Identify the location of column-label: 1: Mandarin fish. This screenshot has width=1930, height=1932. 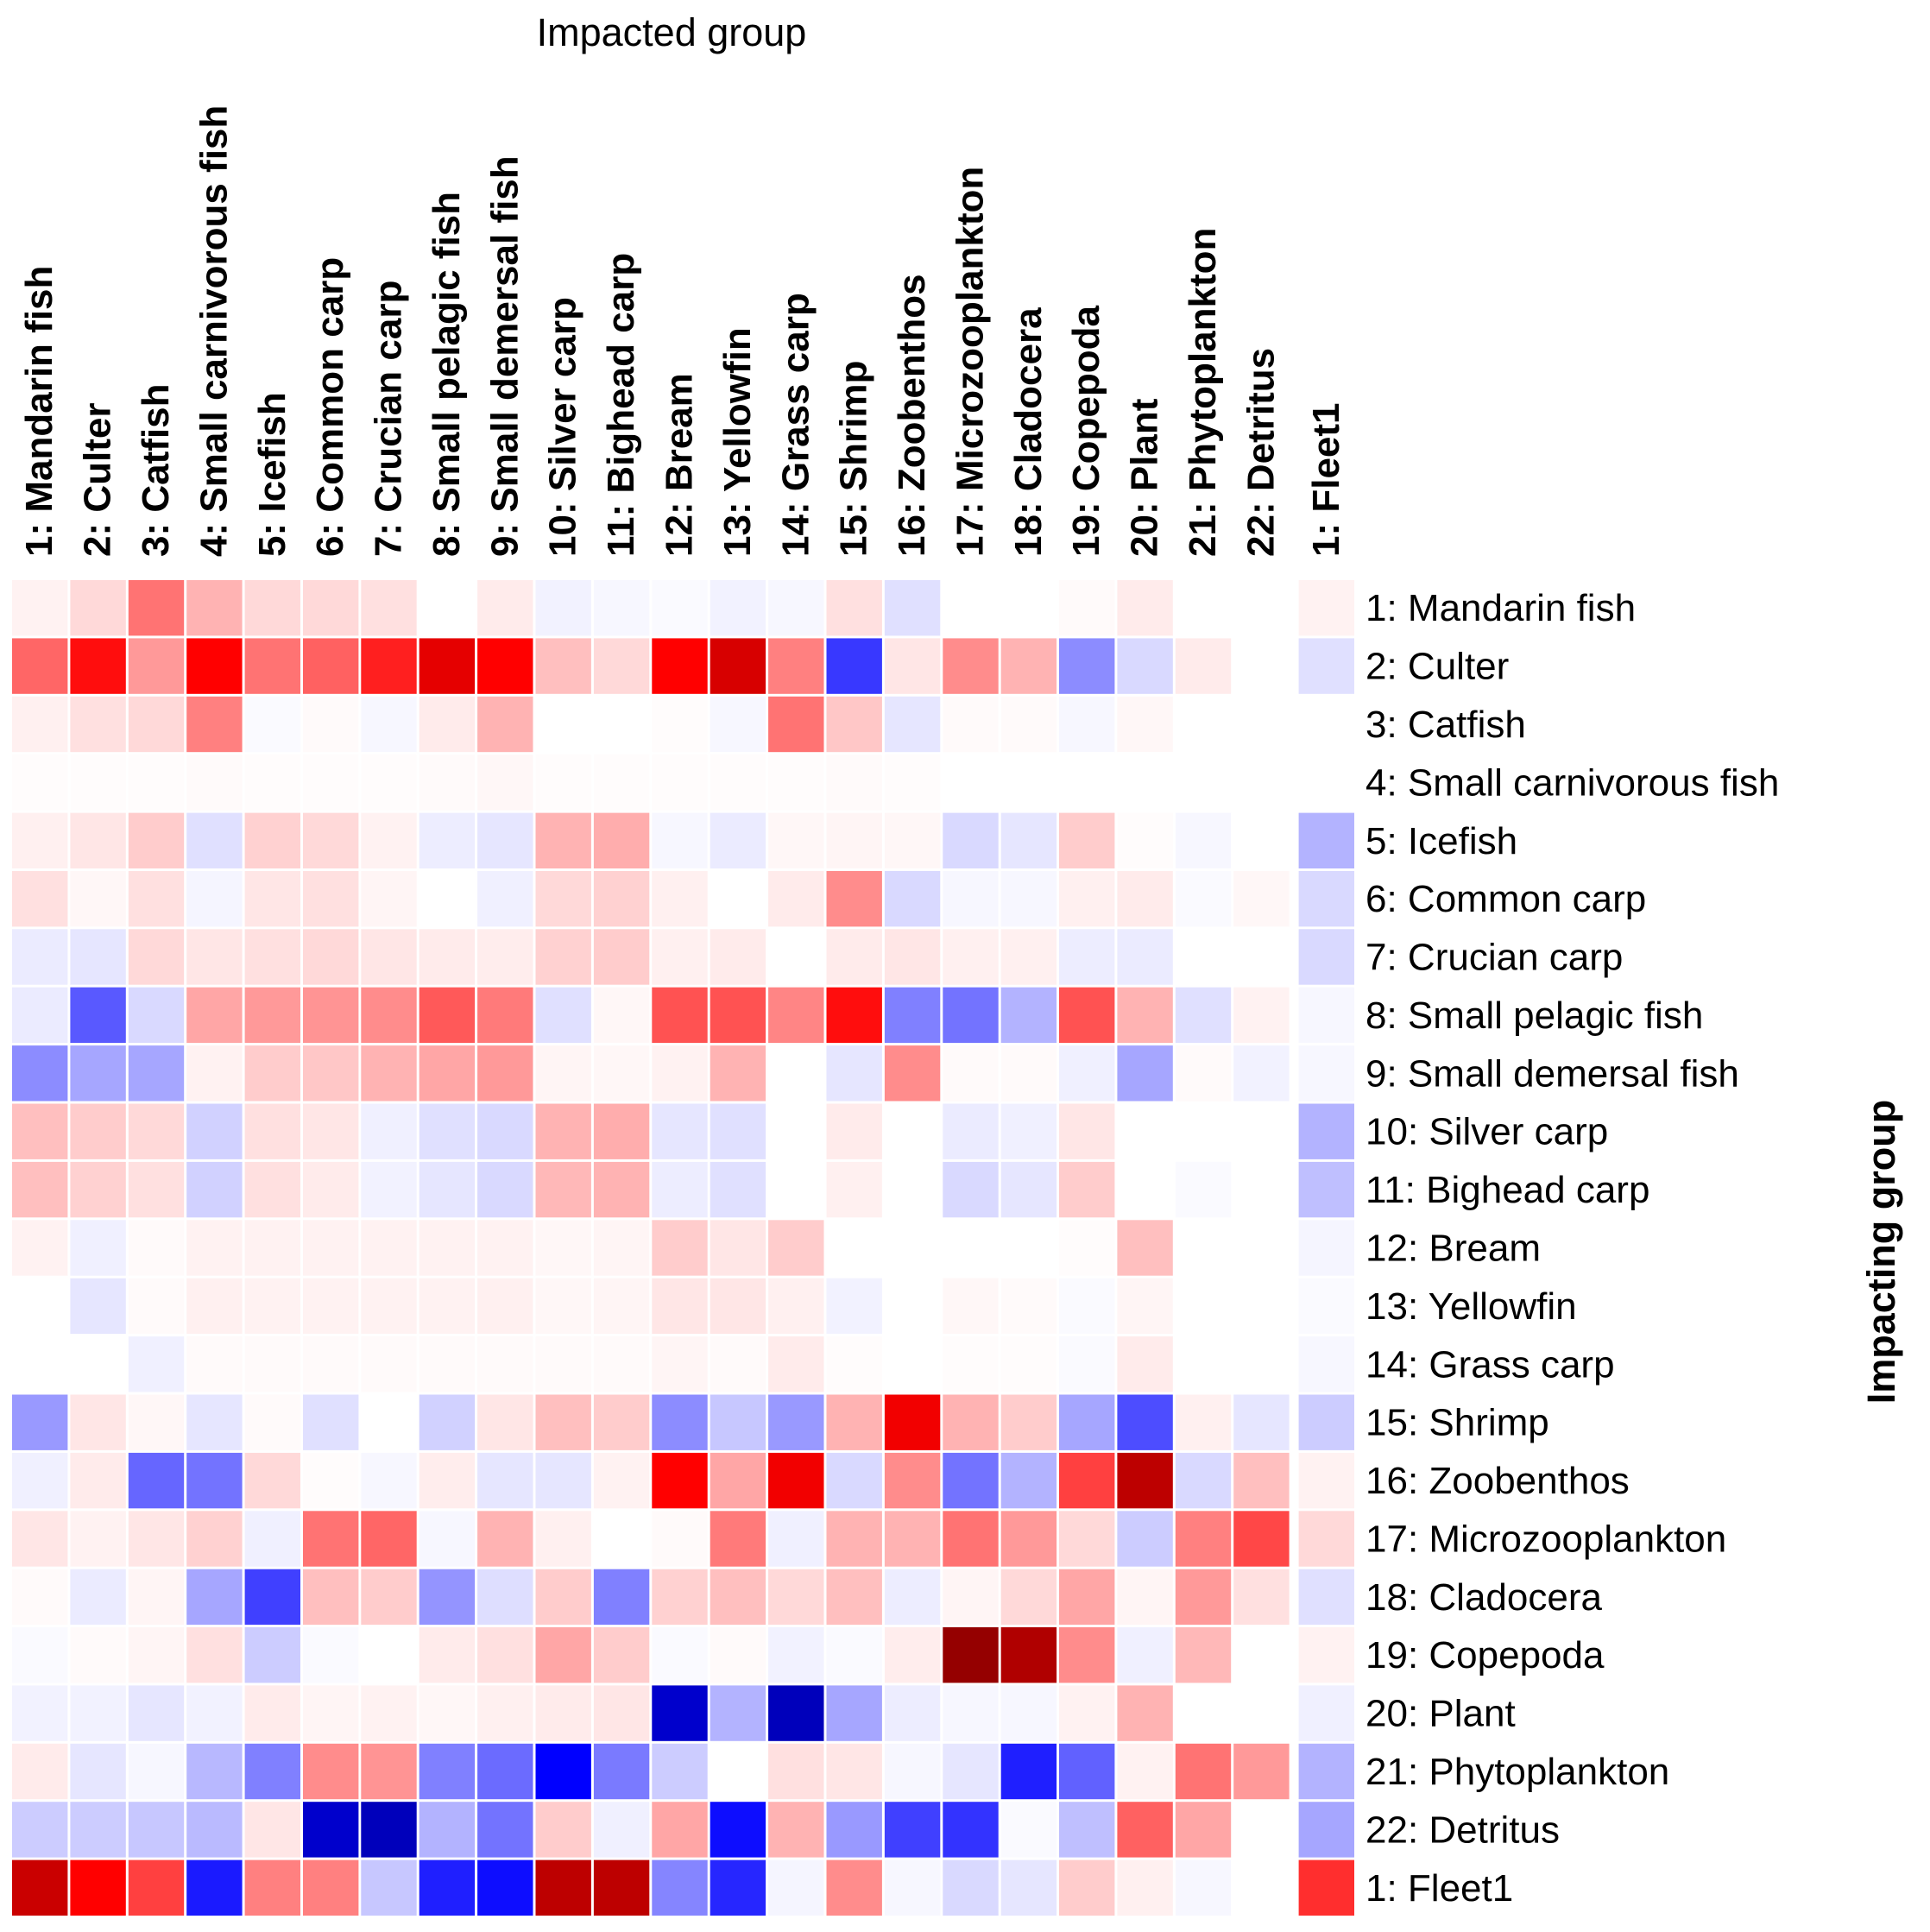
(39, 411).